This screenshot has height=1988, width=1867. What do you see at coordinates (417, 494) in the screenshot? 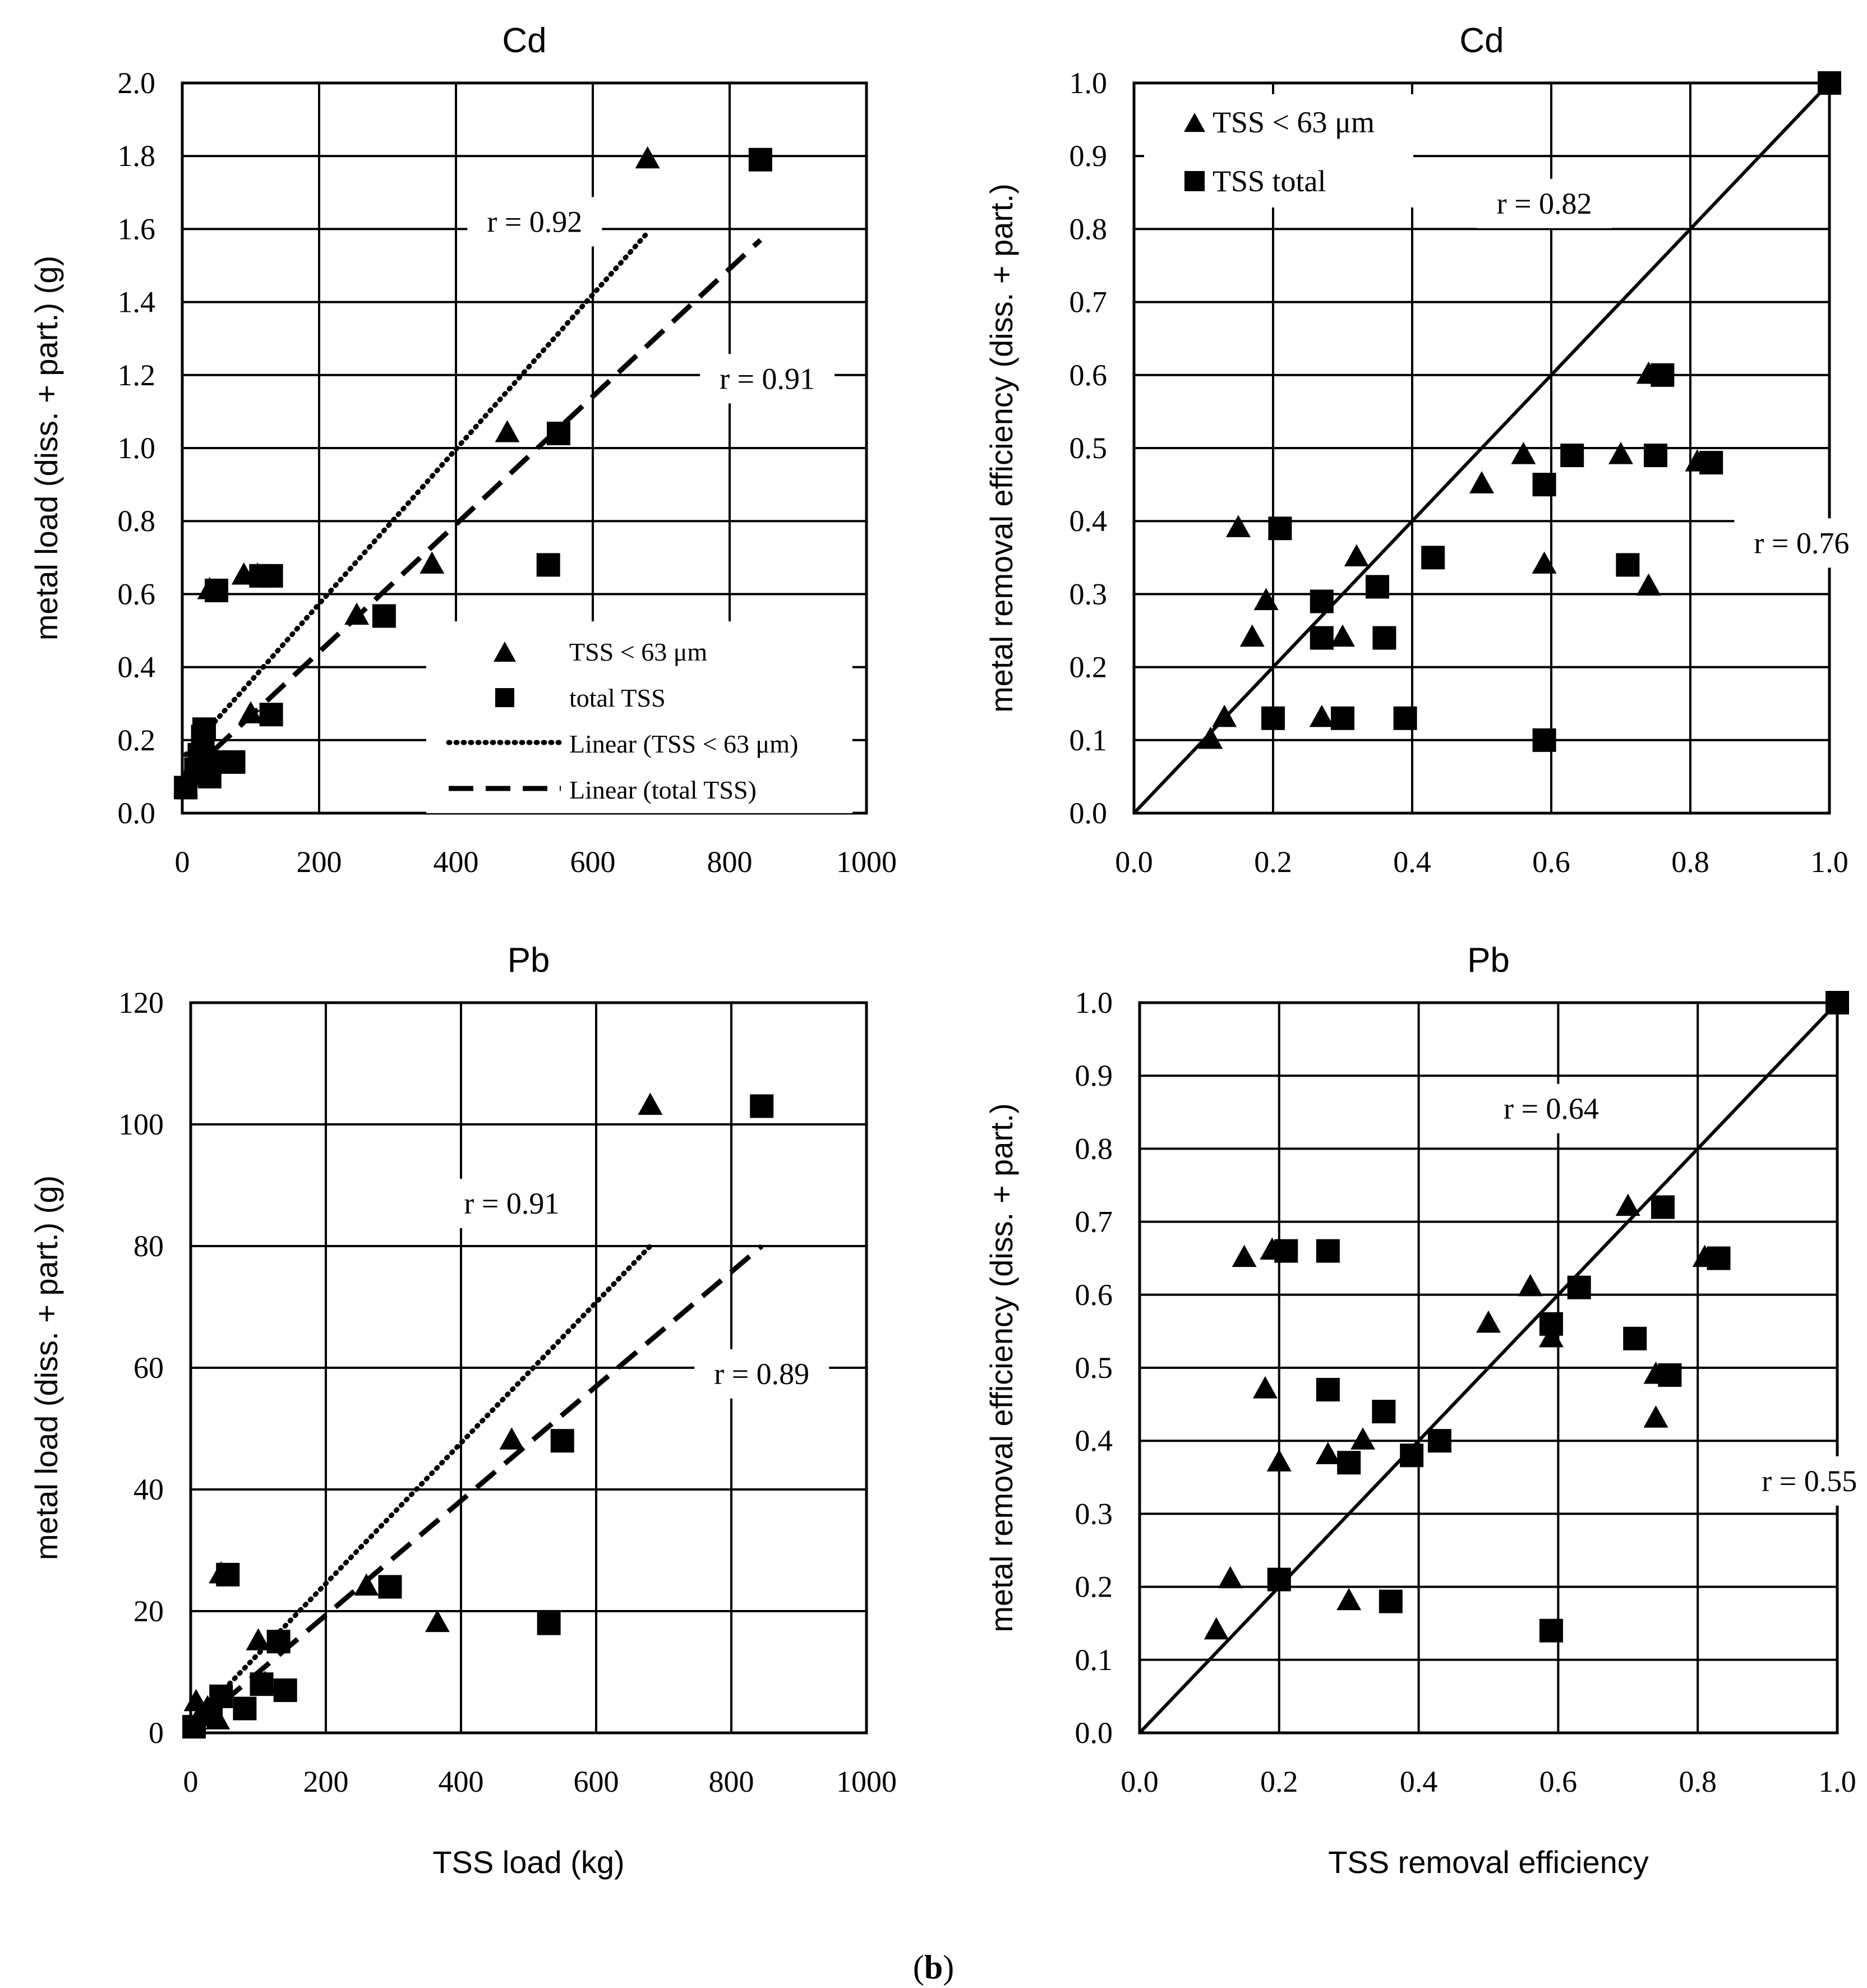
I see `series-line-dotted` at bounding box center [417, 494].